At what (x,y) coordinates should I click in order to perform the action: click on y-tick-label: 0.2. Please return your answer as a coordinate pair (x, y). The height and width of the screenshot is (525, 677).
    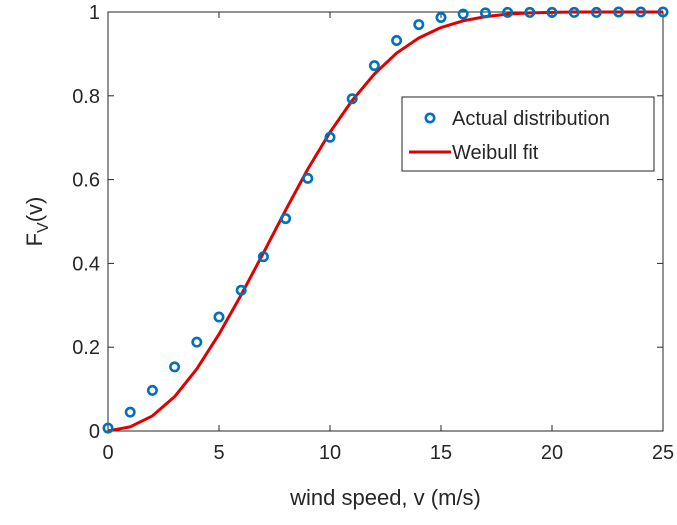
    Looking at the image, I should click on (86, 348).